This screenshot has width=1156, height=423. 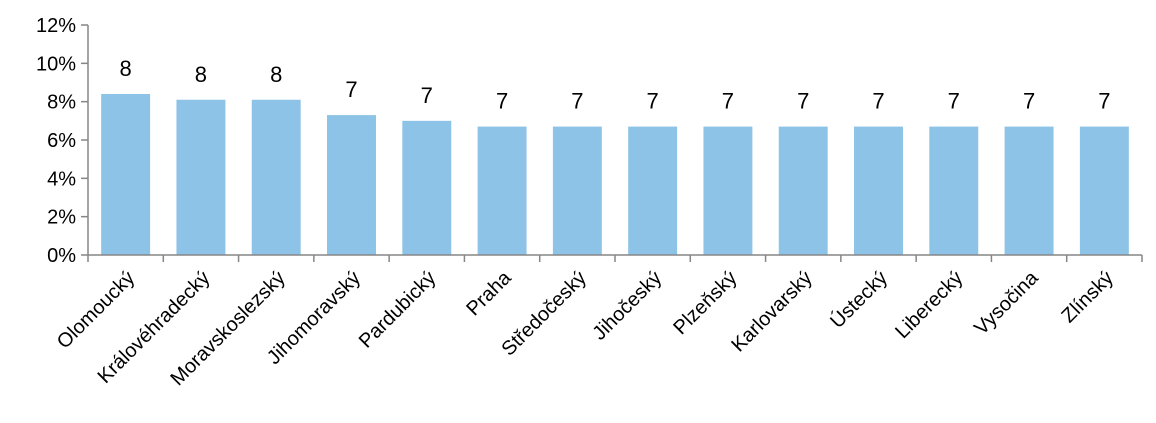 I want to click on category-label: Liberecký, so click(x=929, y=305).